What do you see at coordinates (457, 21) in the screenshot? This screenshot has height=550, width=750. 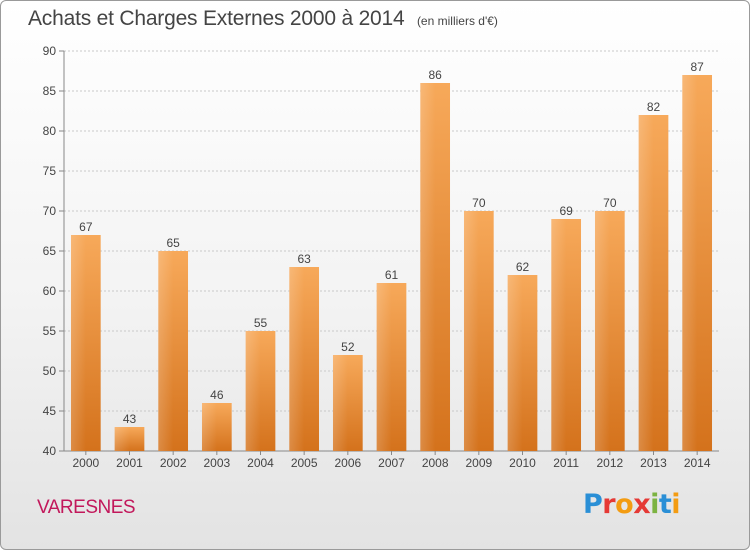 I see `subtitle-text: (en milliers d'€)` at bounding box center [457, 21].